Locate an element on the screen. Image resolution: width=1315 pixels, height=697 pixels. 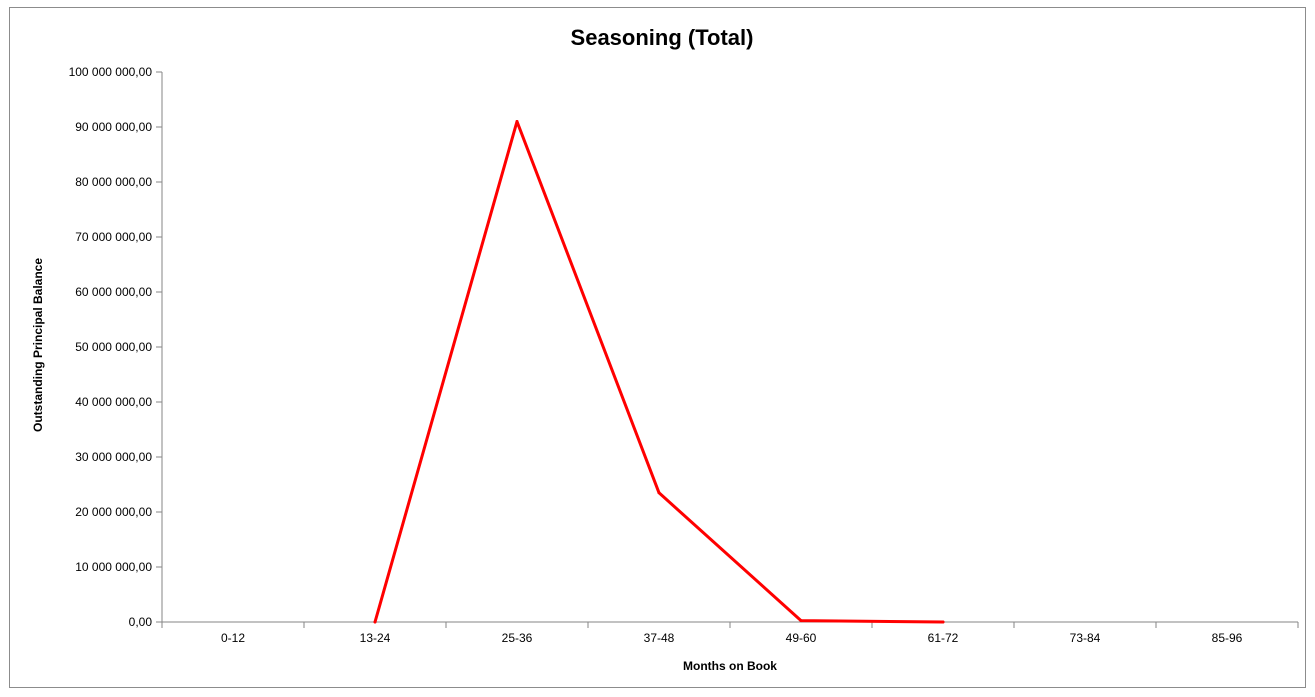
x-tick-label: 0-12 is located at coordinates (233, 638).